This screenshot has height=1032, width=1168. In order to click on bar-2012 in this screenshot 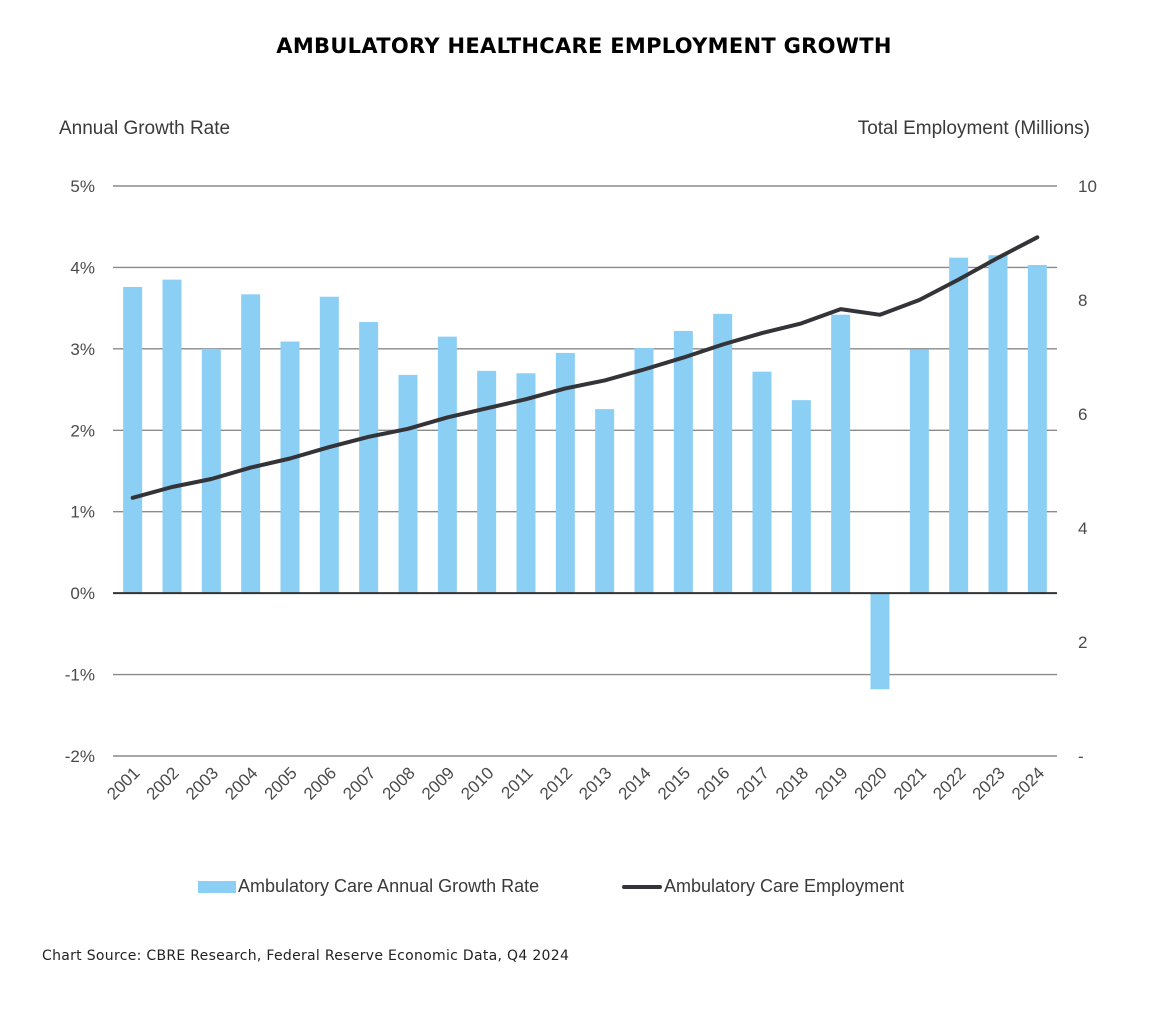, I will do `click(565, 473)`.